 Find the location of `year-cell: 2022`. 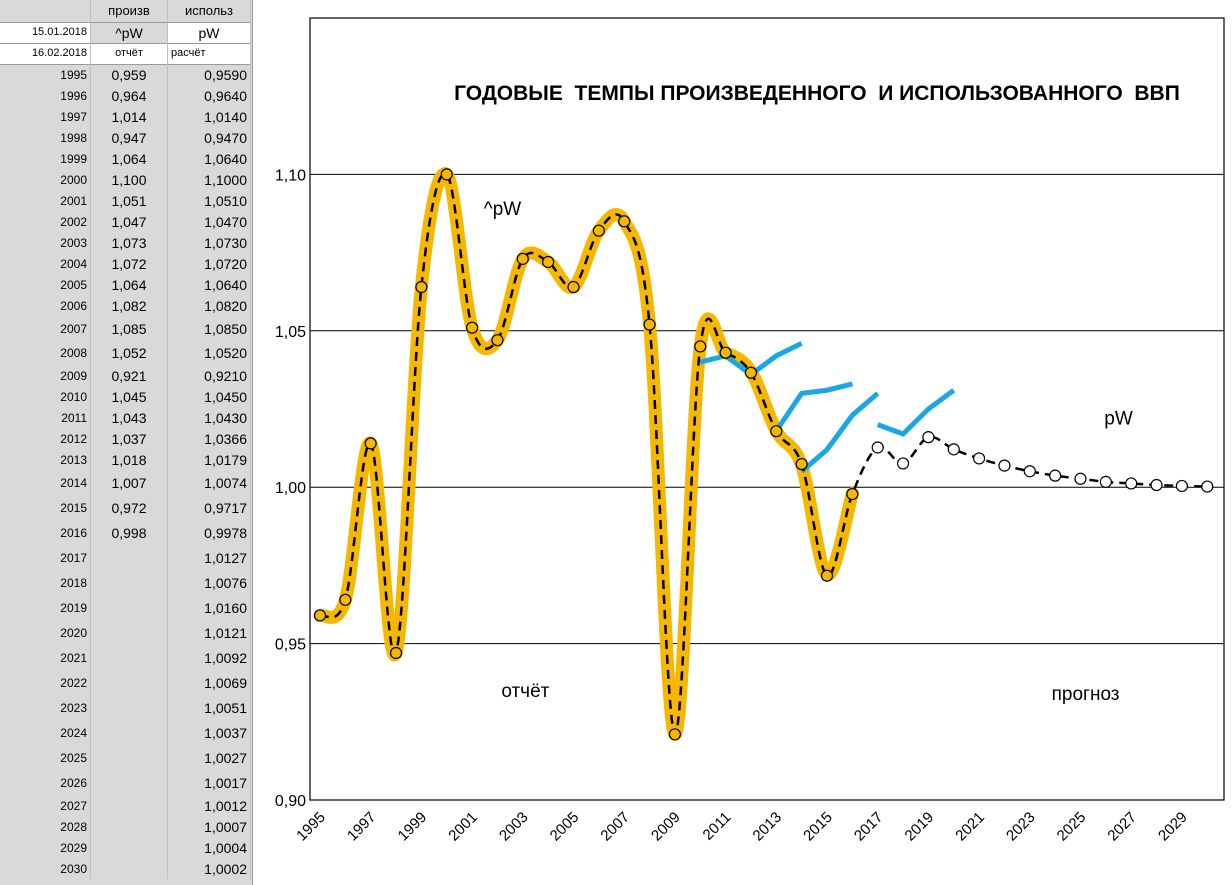

year-cell: 2022 is located at coordinates (45, 682).